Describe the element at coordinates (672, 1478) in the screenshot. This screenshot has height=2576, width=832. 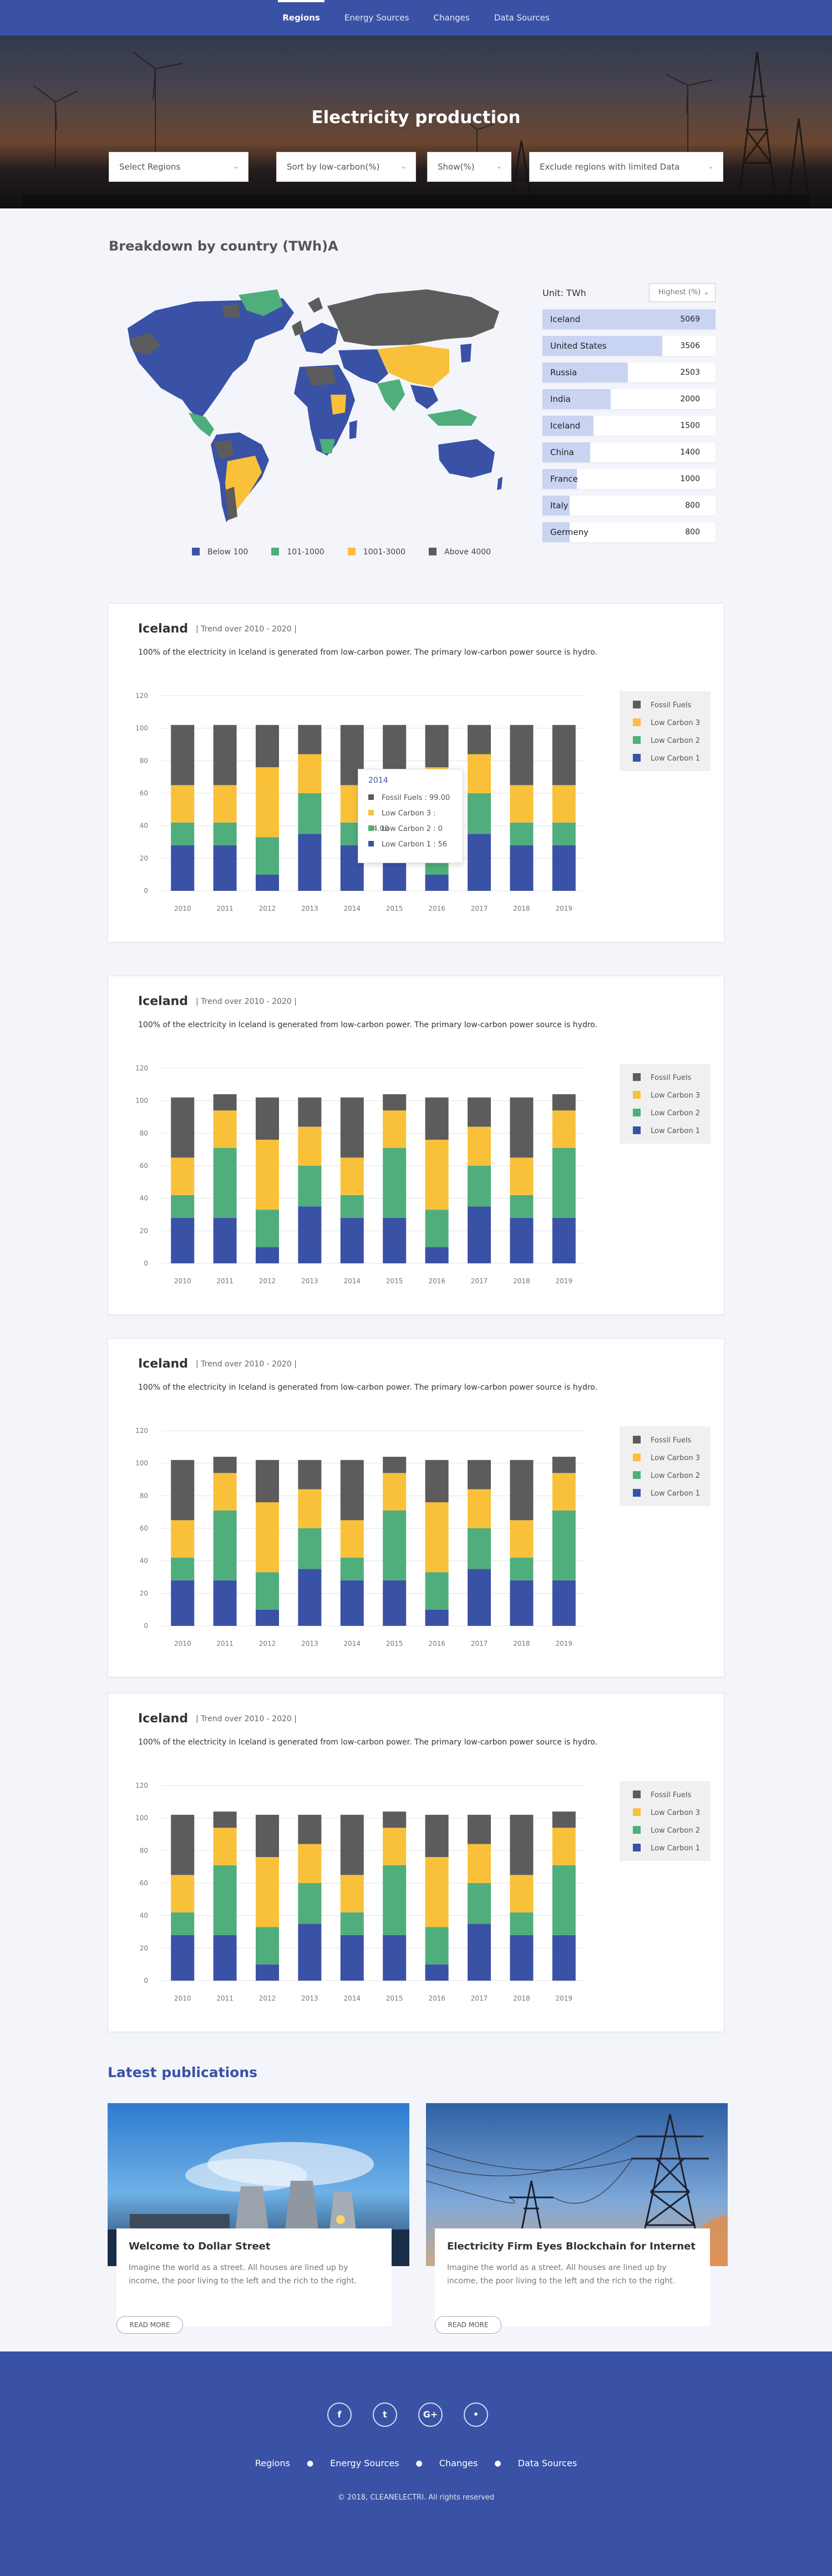
I see `legend-item: Low Carbon 2` at that location.